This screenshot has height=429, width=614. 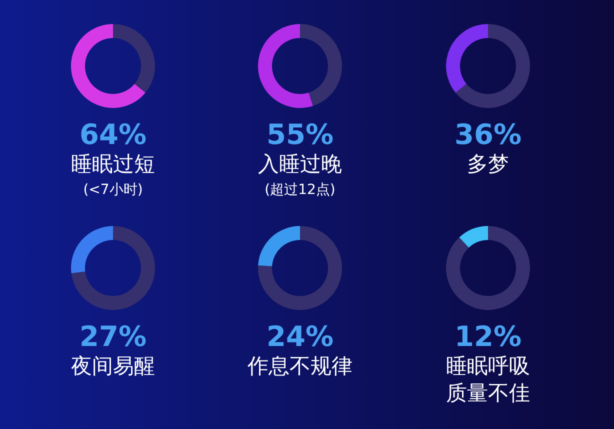 What do you see at coordinates (300, 190) in the screenshot?
I see `text: (超过12点)` at bounding box center [300, 190].